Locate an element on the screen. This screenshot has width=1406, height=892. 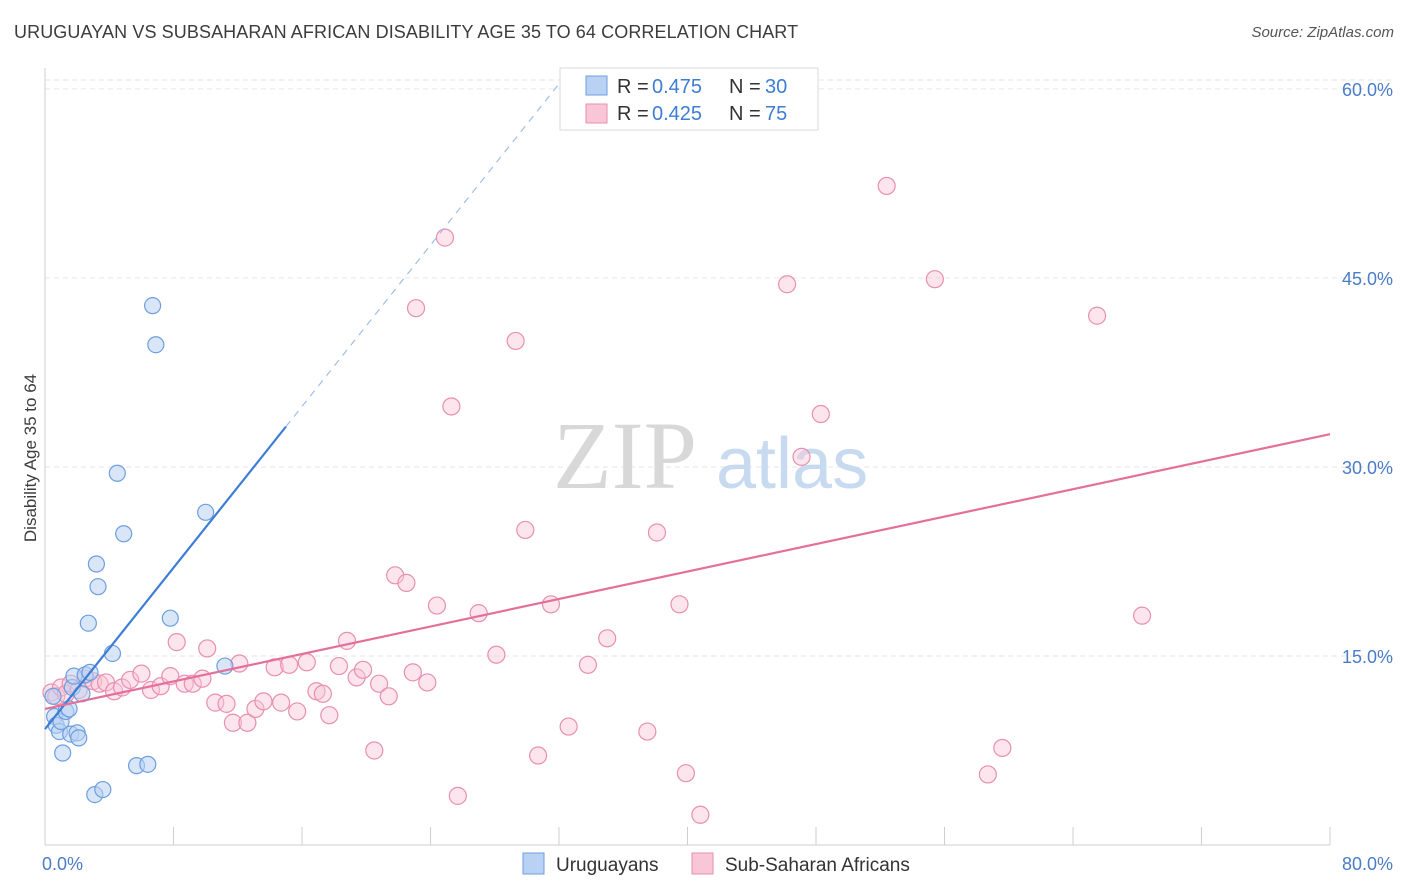
legend-r-value-uruguayans: 0.475 is located at coordinates (677, 87).